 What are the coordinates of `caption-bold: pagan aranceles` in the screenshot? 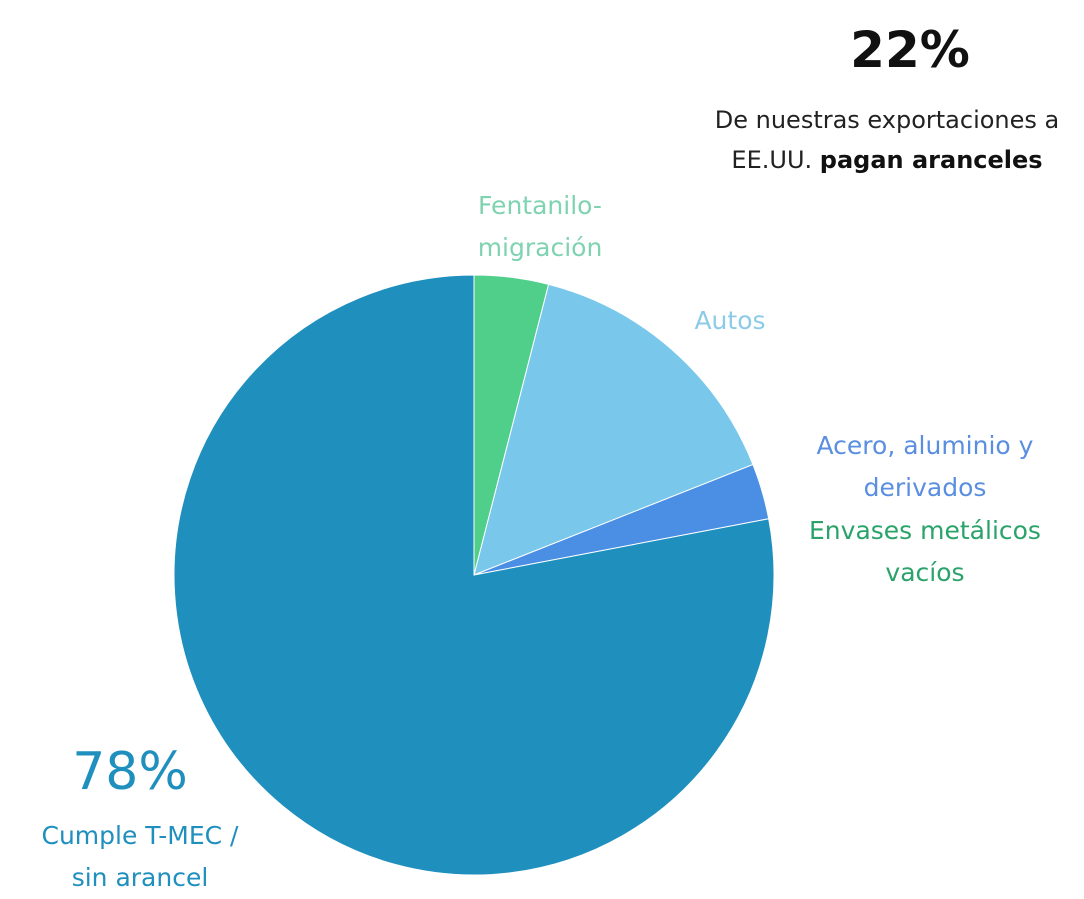 It's located at (931, 160).